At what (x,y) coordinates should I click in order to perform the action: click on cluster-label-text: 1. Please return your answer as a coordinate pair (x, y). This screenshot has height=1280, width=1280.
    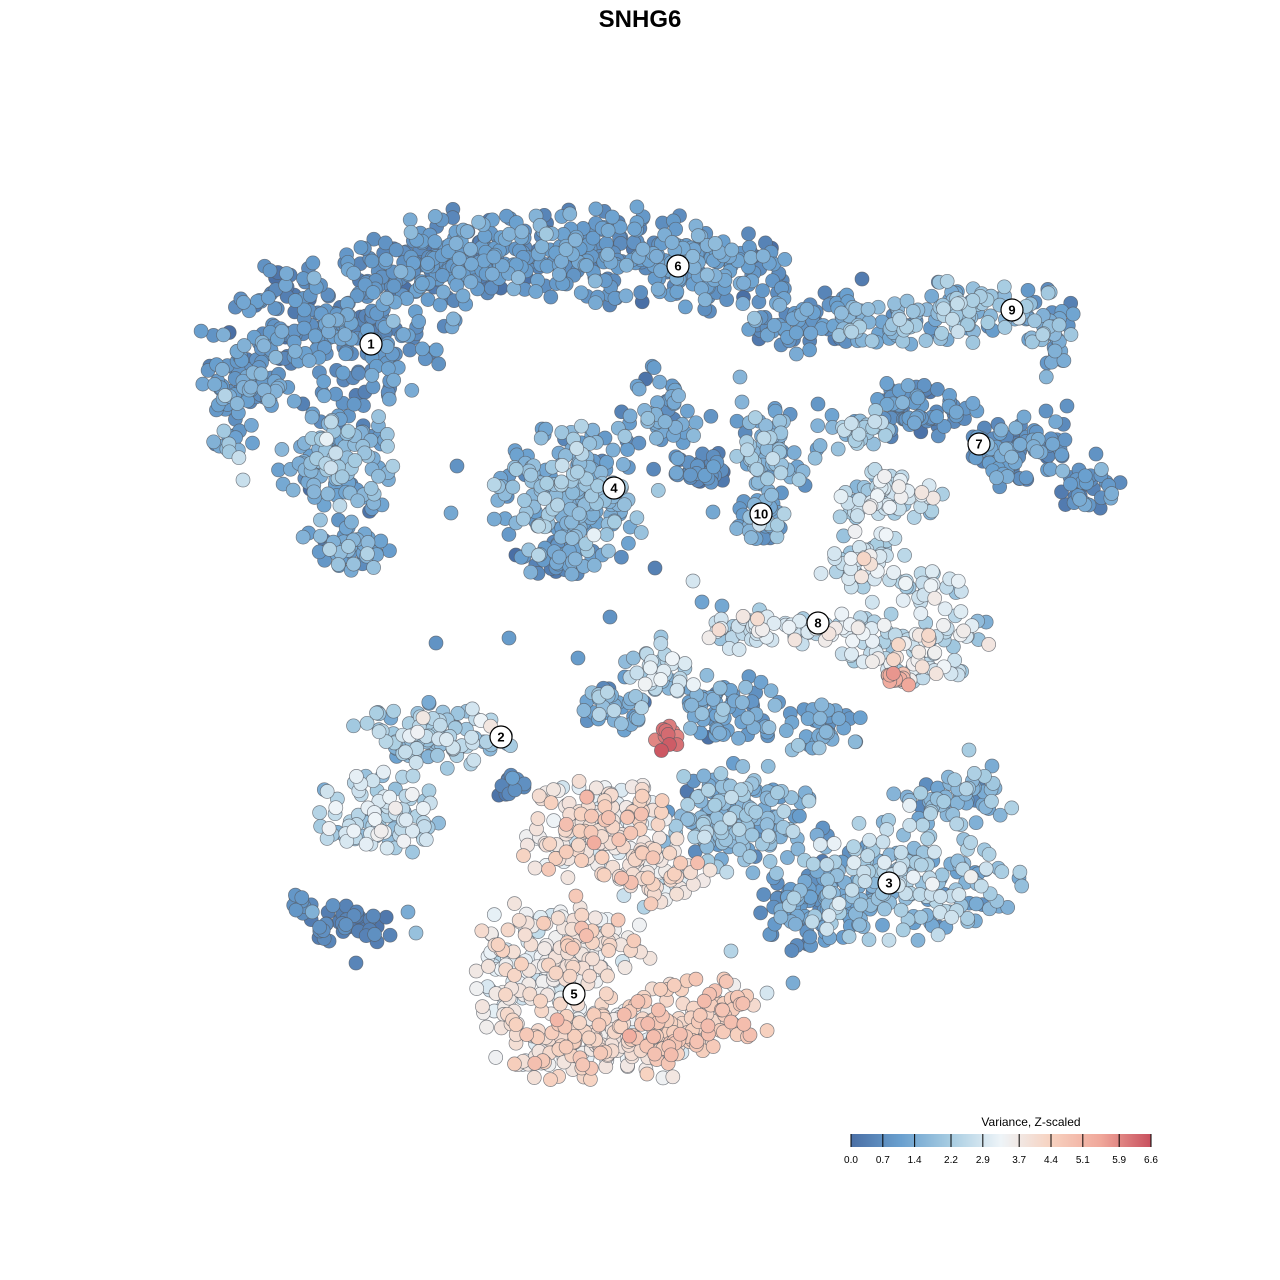
    Looking at the image, I should click on (370, 344).